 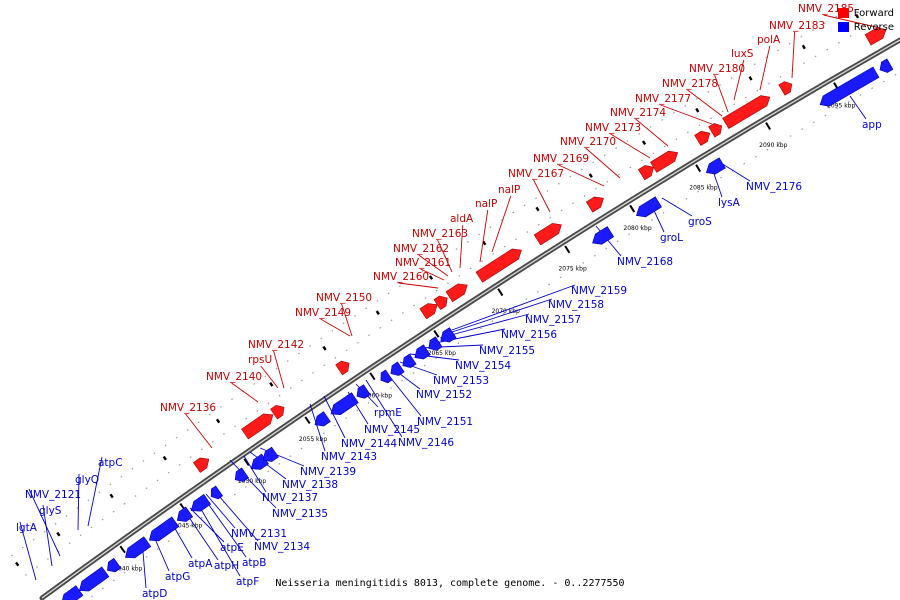 I want to click on forward-gene-label: NMV_2174, so click(x=638, y=113).